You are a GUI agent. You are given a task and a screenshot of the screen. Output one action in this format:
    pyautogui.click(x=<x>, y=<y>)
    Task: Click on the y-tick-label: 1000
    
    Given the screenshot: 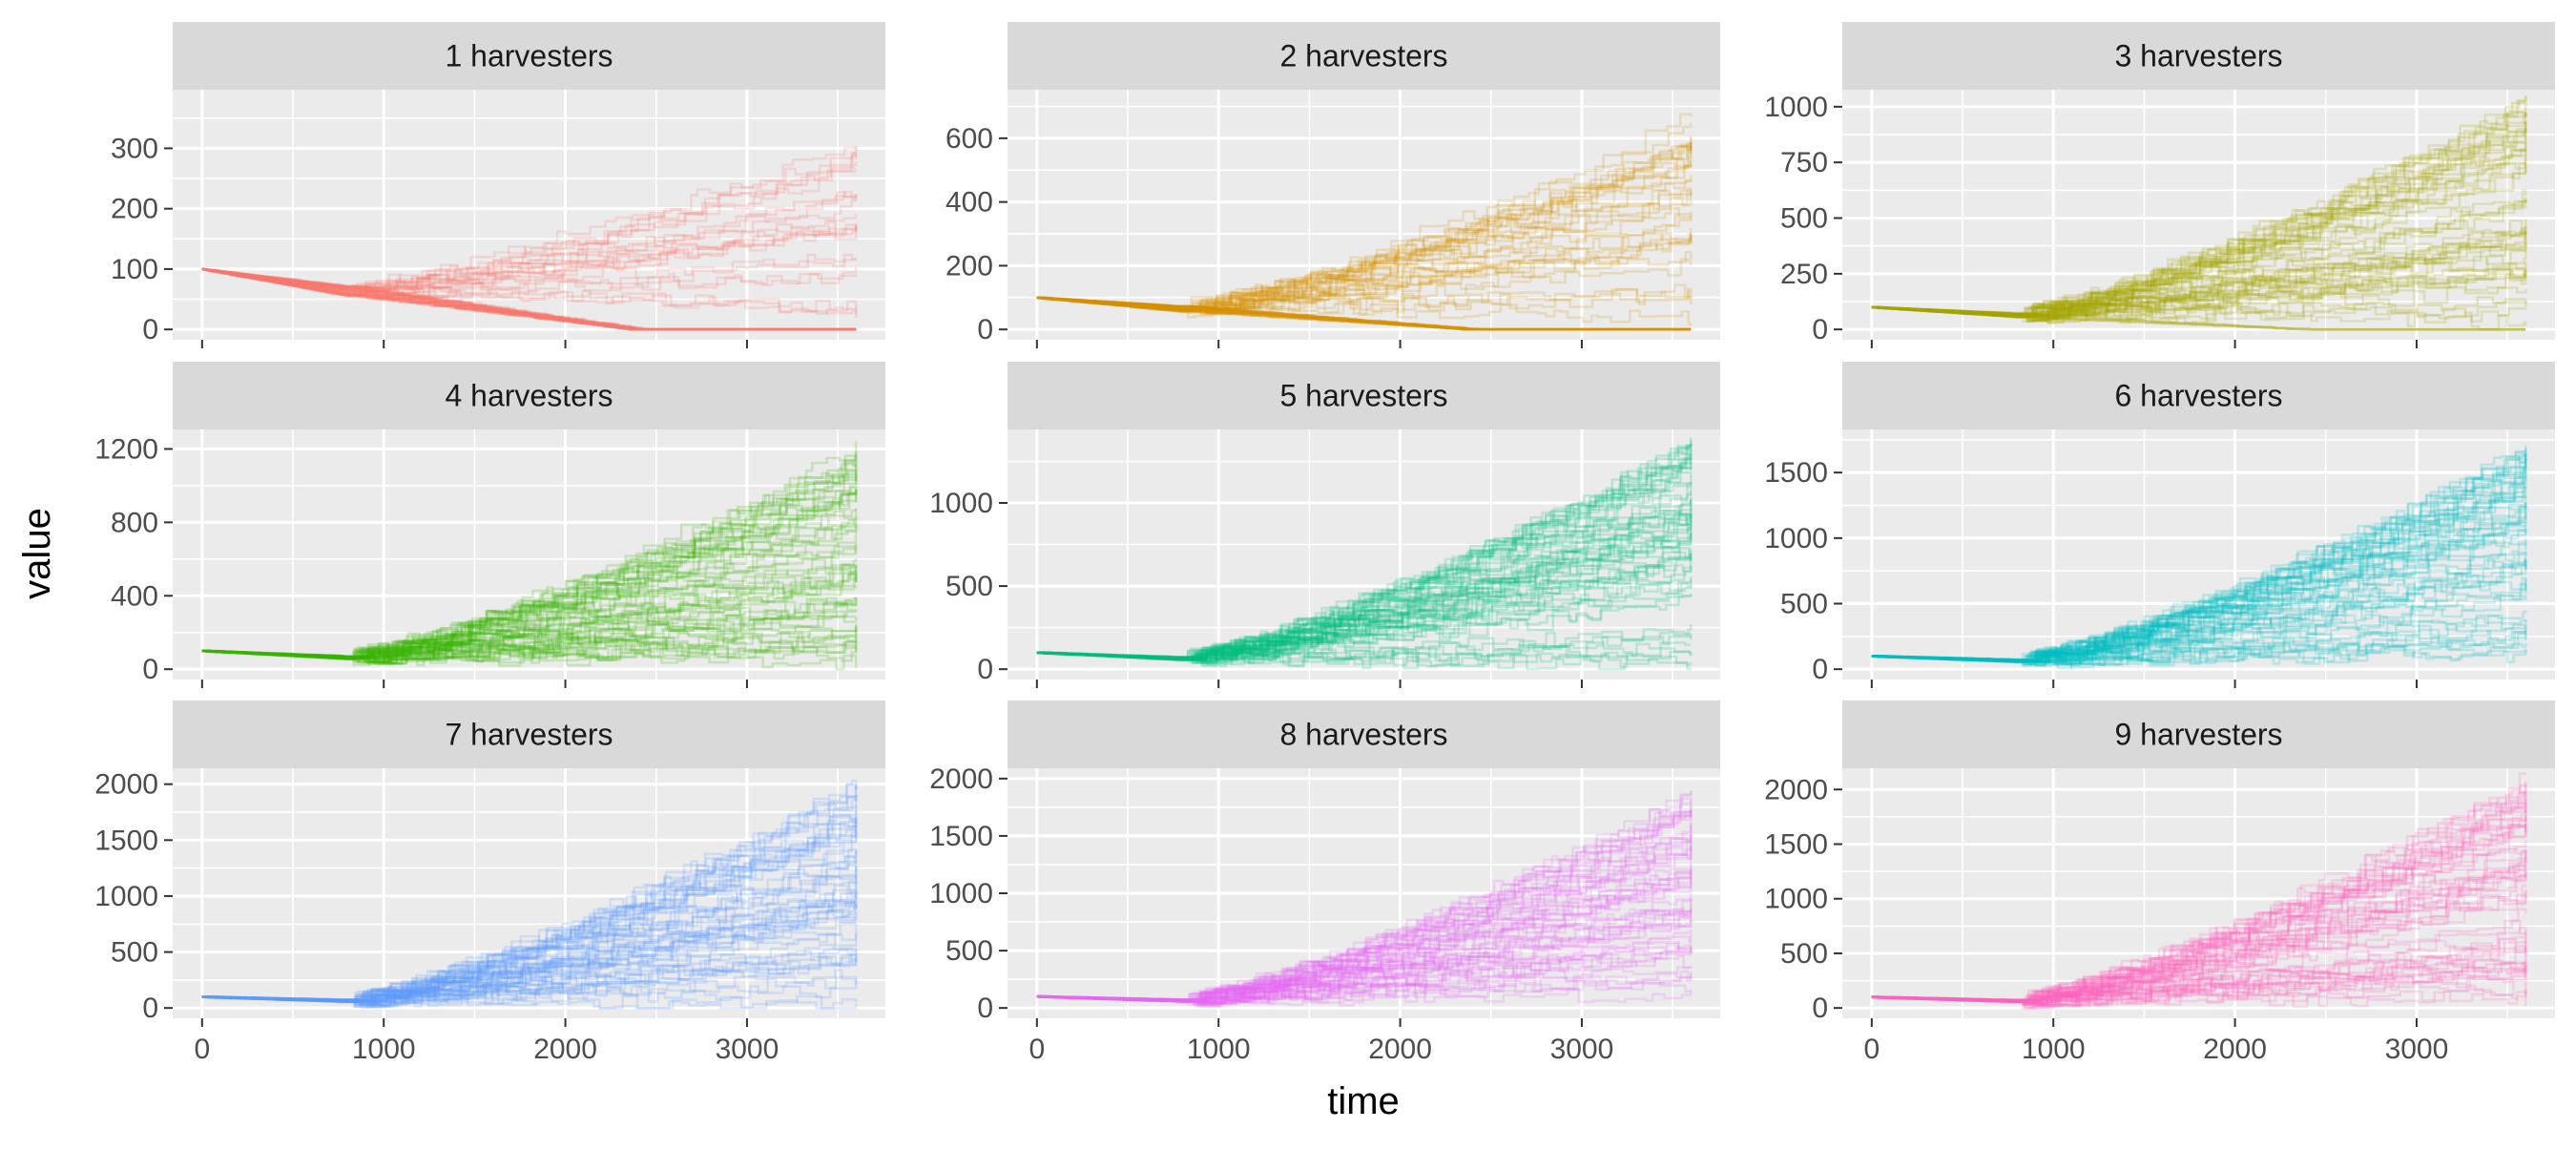 What is the action you would take?
    pyautogui.click(x=126, y=896)
    